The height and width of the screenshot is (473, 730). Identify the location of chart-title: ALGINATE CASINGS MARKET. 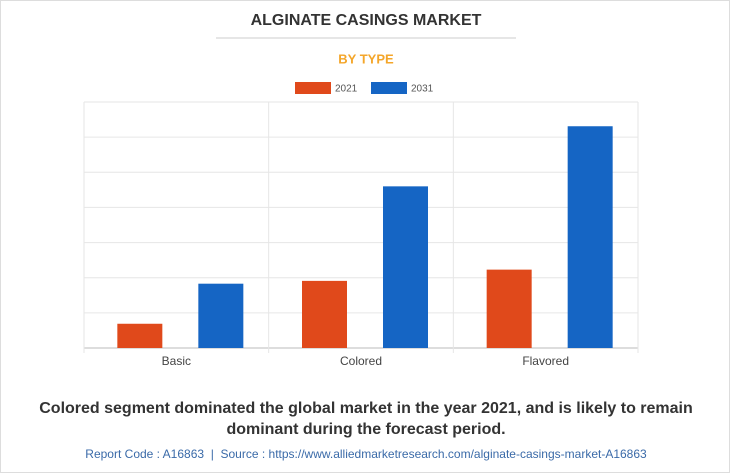
(366, 20).